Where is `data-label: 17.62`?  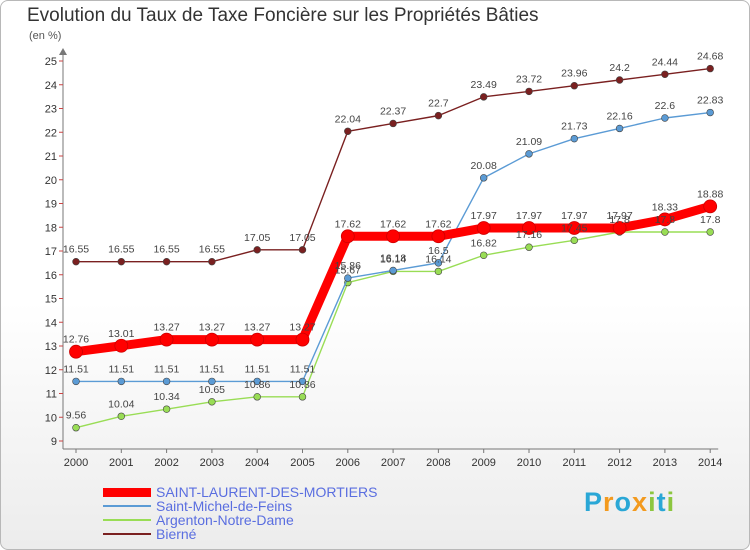 data-label: 17.62 is located at coordinates (393, 224).